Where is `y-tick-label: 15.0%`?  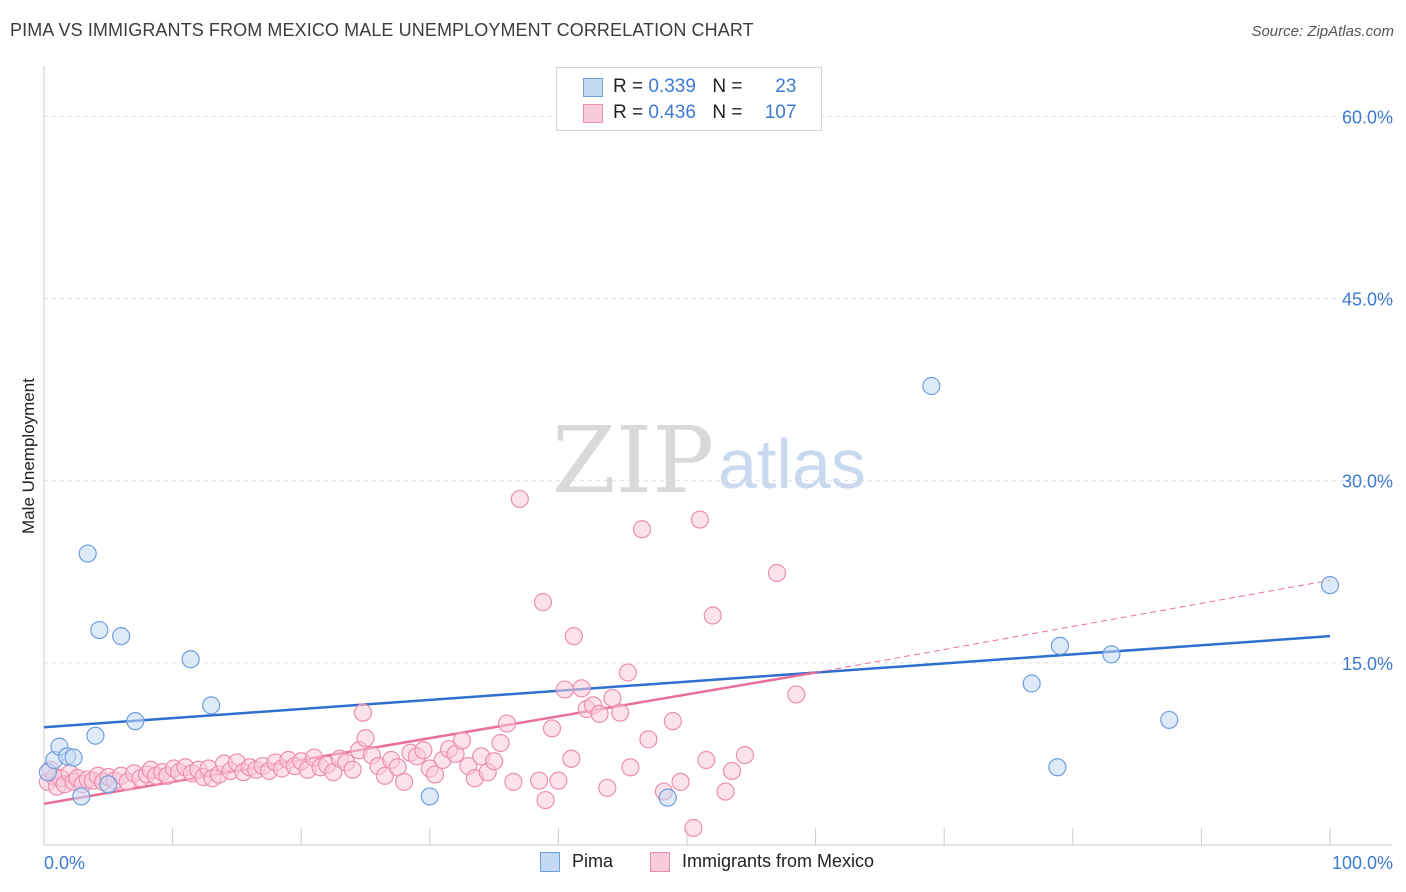
y-tick-label: 15.0% is located at coordinates (1367, 664).